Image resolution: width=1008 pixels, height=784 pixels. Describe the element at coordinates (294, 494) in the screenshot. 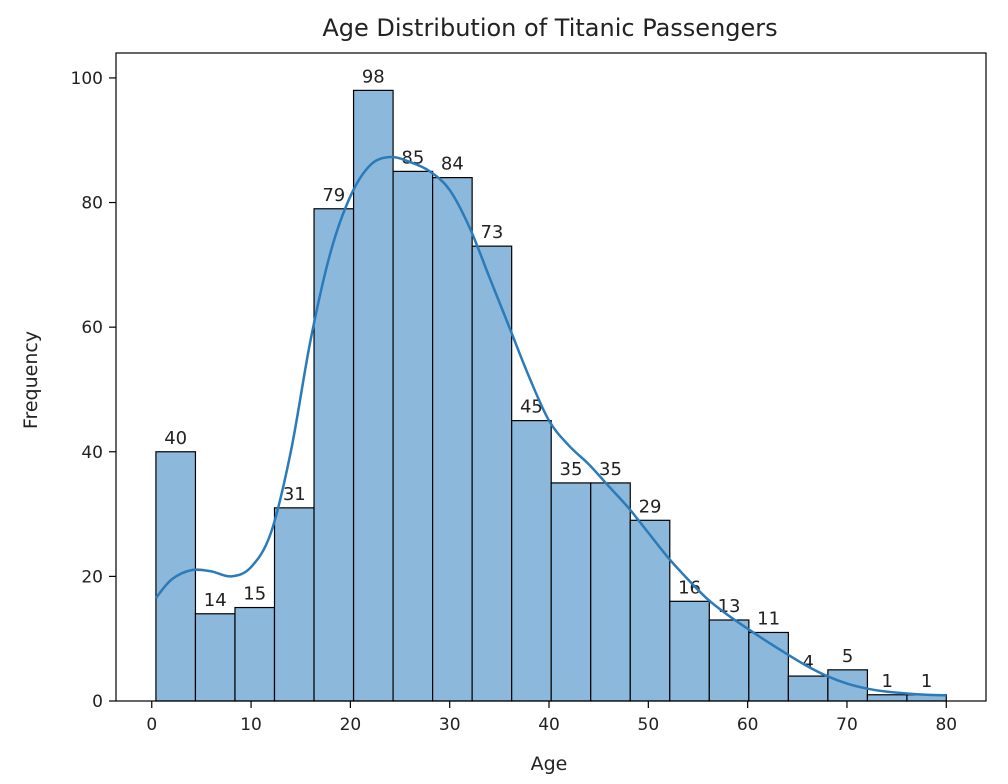

I see `bar-value-label: 31` at that location.